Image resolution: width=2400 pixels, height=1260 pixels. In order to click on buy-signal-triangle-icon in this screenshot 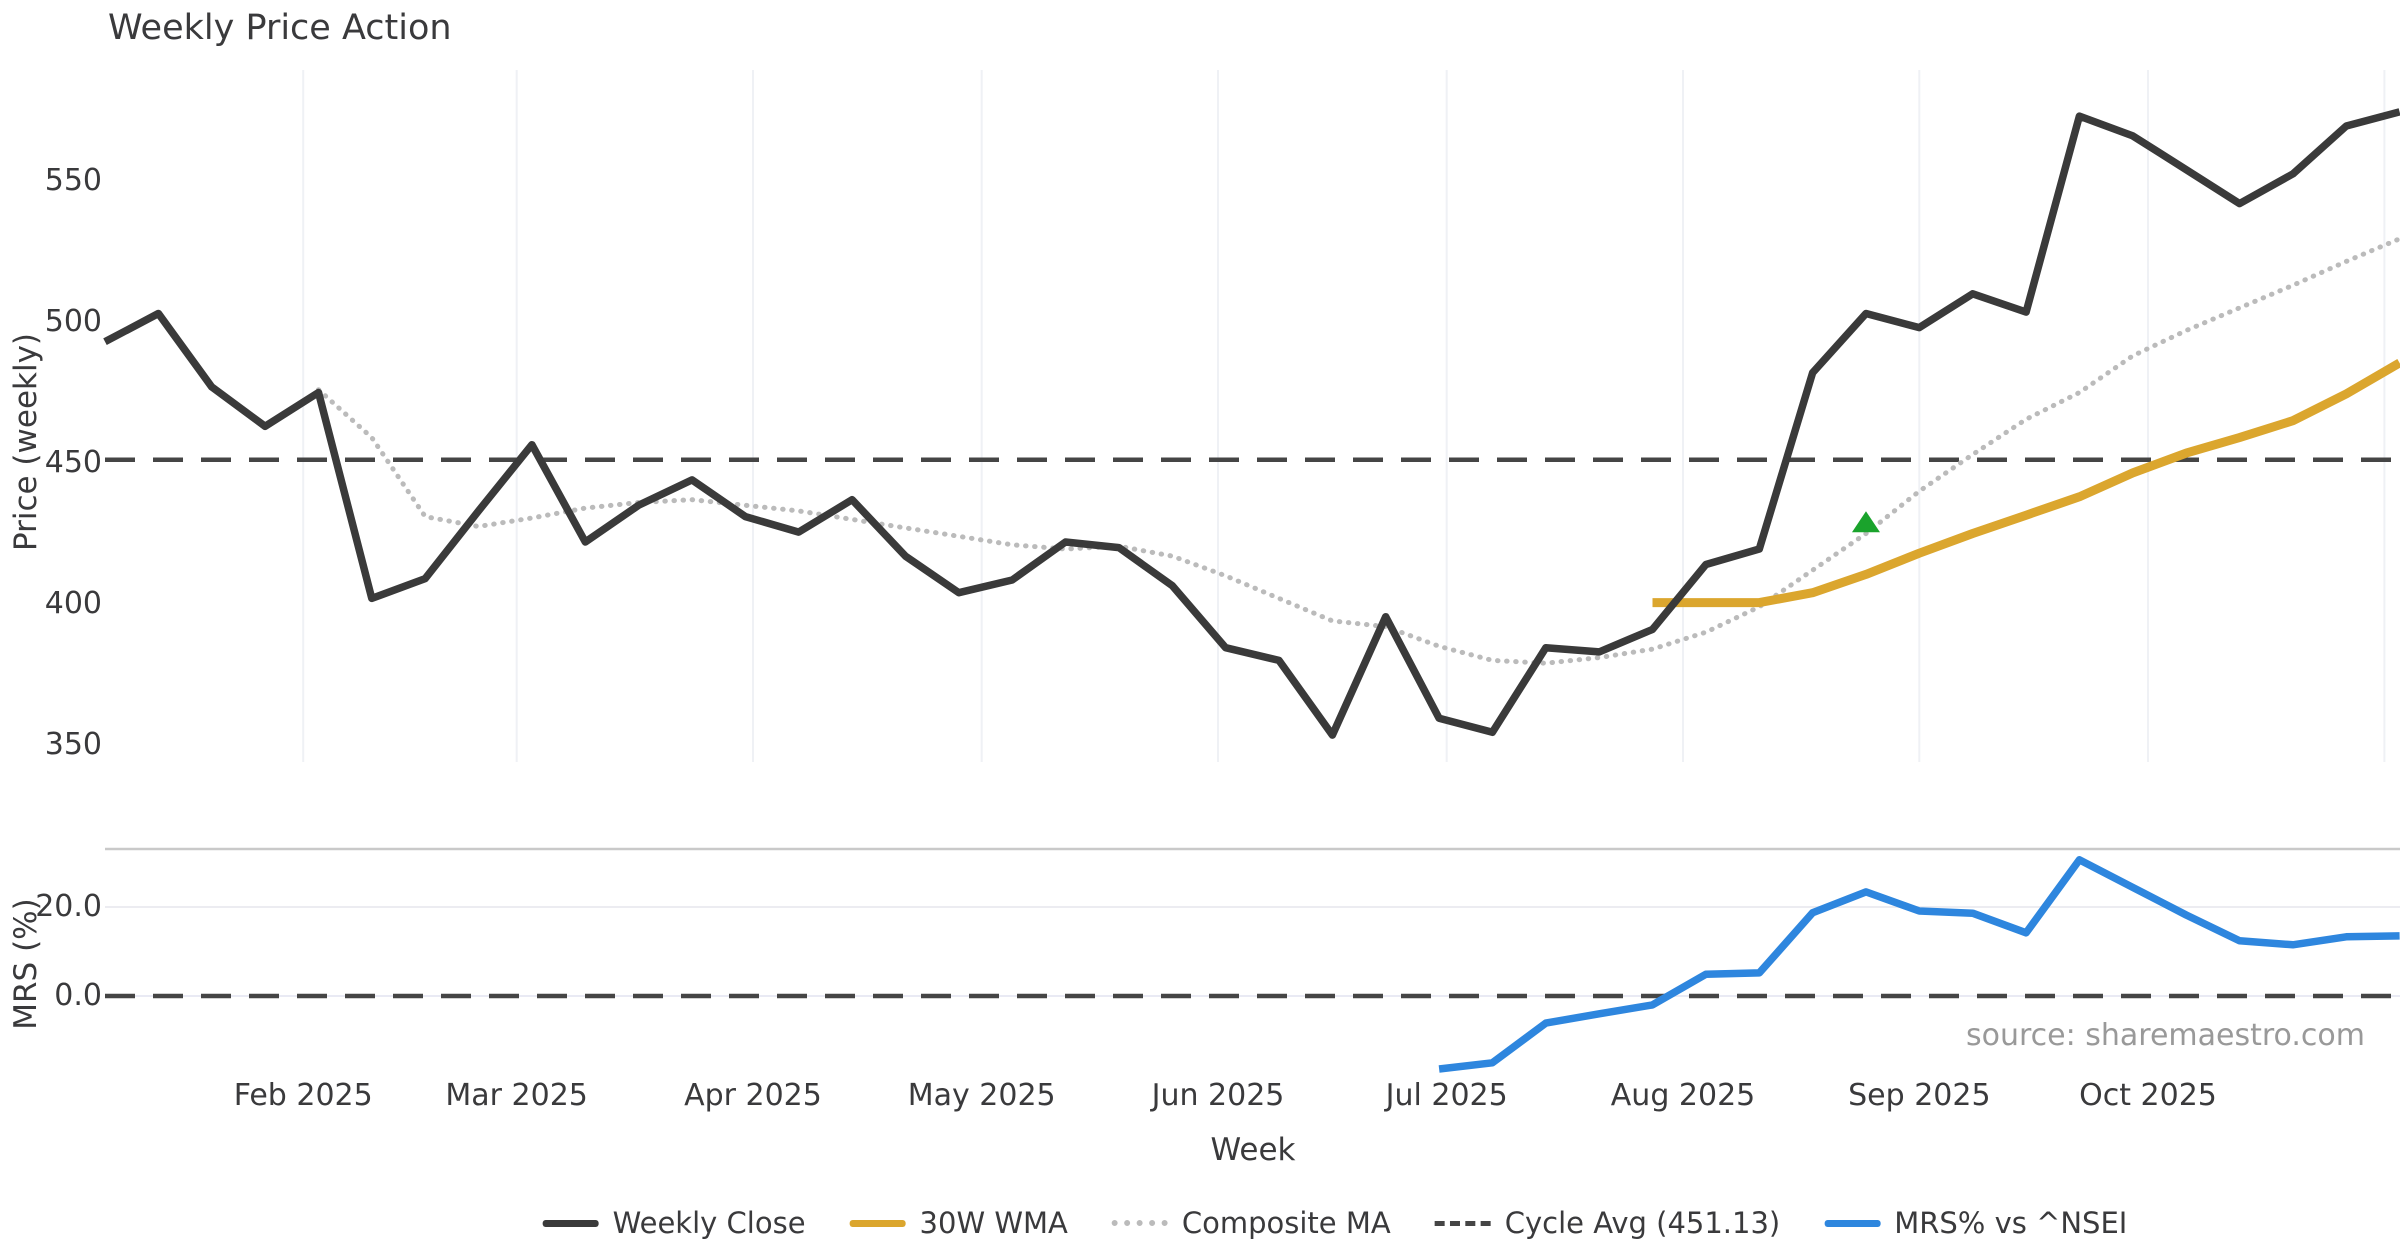, I will do `click(1865, 522)`.